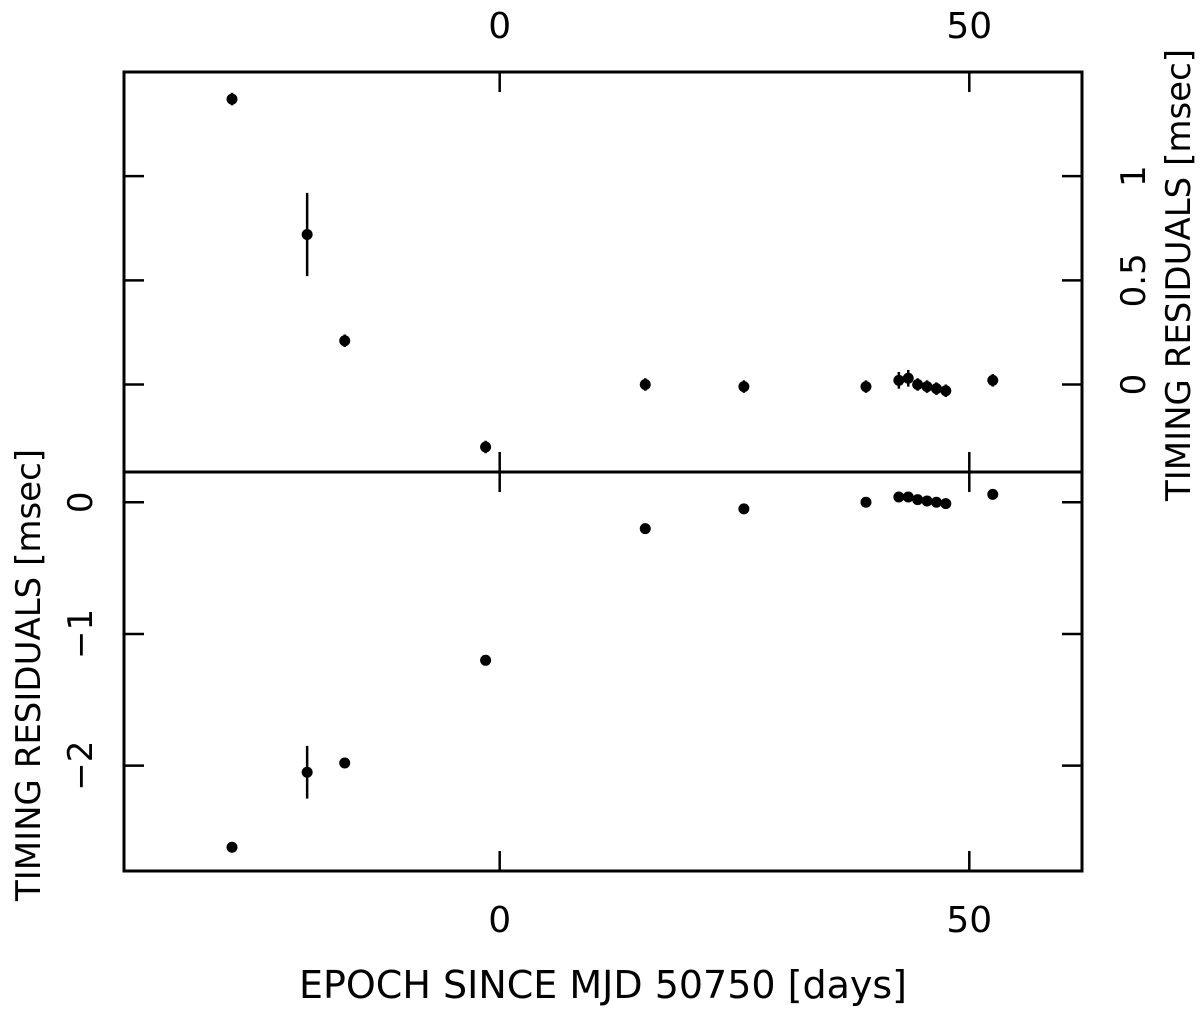 Image resolution: width=1200 pixels, height=1012 pixels. What do you see at coordinates (81, 502) in the screenshot?
I see `lower-y-tick-label: 0` at bounding box center [81, 502].